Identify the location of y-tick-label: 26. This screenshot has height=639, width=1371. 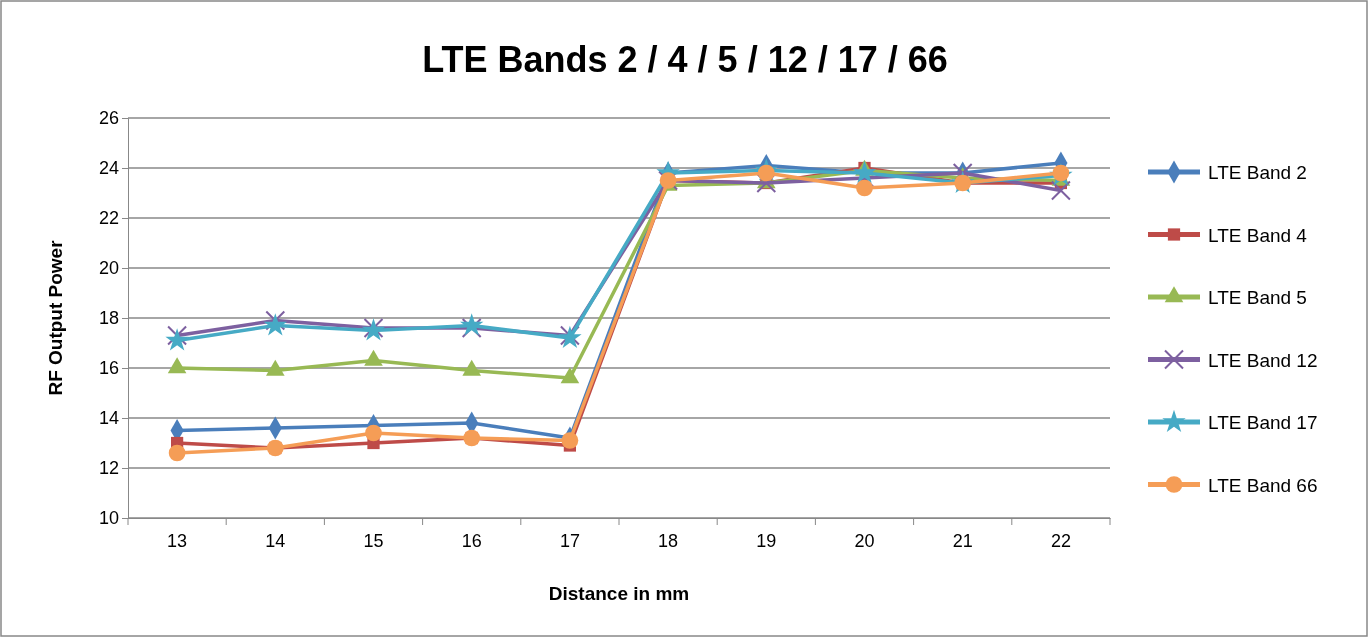
(108, 118).